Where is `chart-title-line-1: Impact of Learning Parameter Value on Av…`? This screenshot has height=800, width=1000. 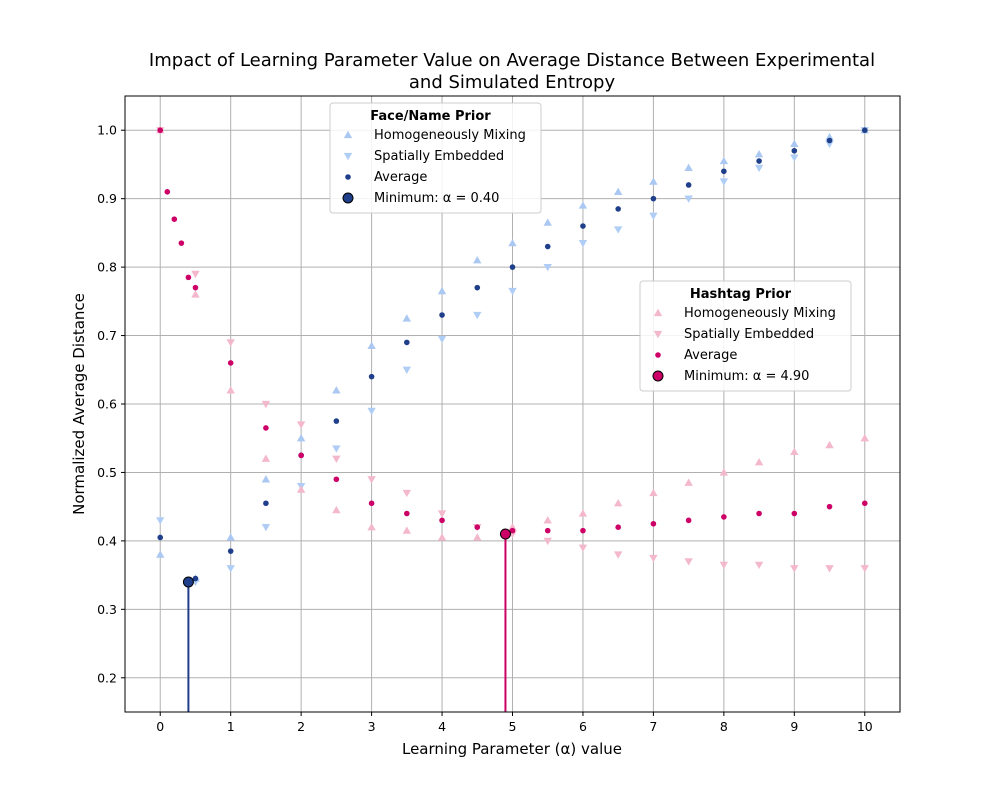 chart-title-line-1: Impact of Learning Parameter Value on Av… is located at coordinates (512, 60).